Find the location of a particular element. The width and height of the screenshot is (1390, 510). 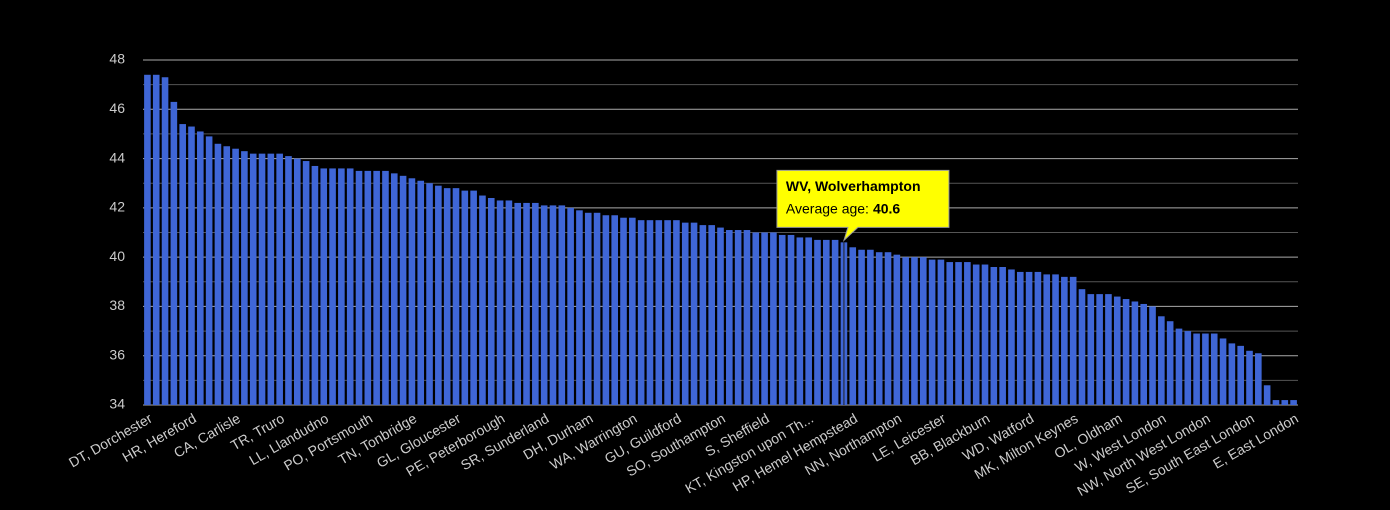

y-tick-label: 48 is located at coordinates (117, 59).